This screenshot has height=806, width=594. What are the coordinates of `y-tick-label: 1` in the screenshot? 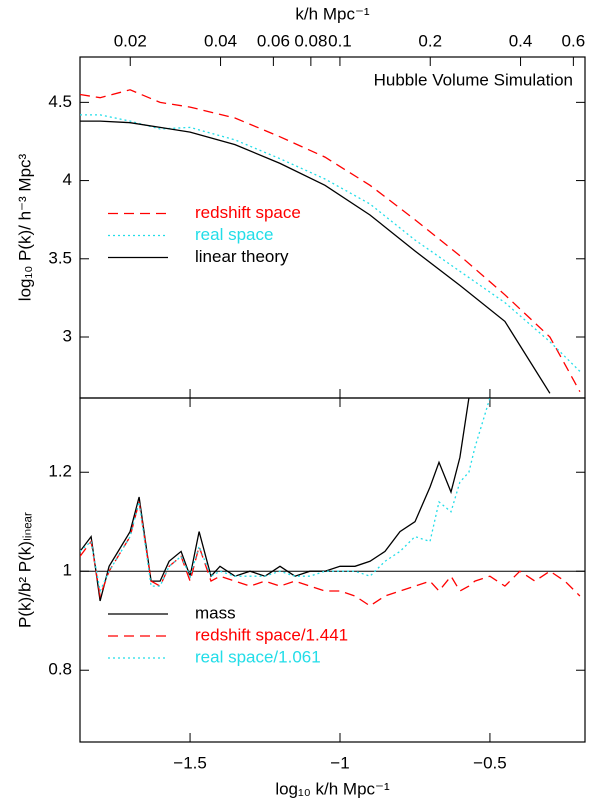 It's located at (67, 570).